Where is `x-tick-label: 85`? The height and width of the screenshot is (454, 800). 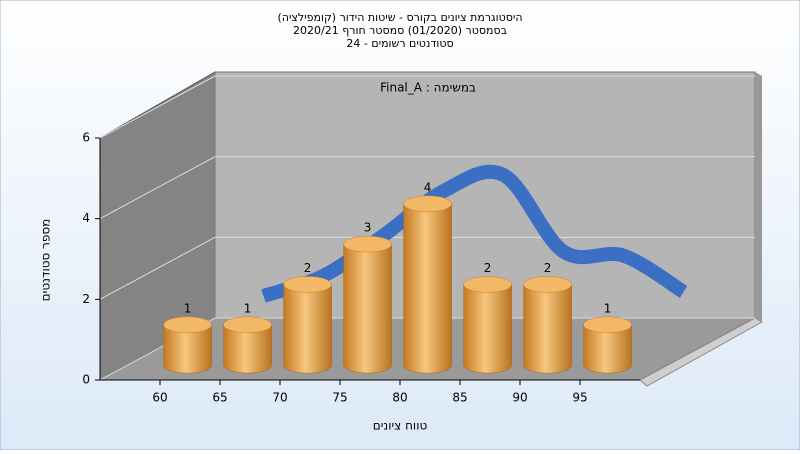
x-tick-label: 85 is located at coordinates (459, 398).